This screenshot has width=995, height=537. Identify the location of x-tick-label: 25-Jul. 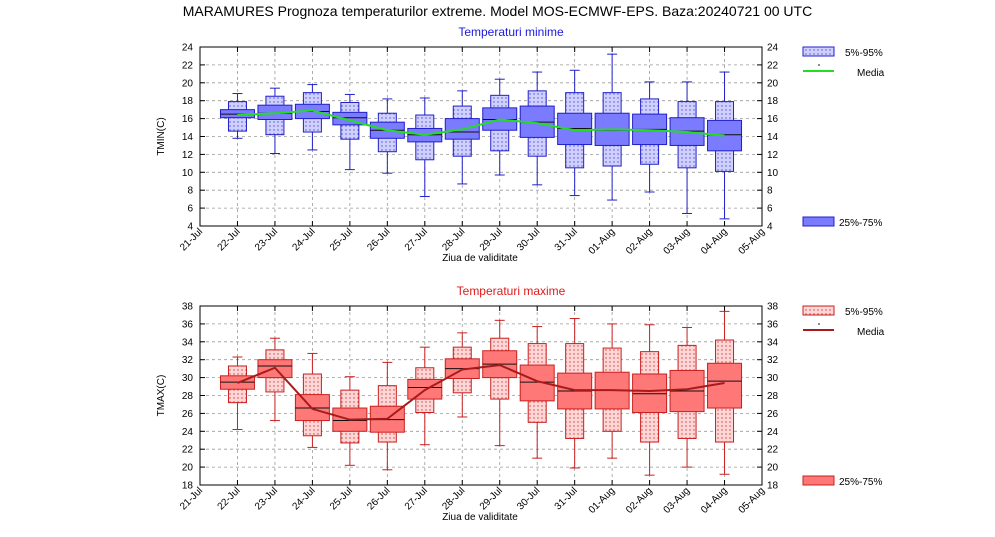
(341, 498).